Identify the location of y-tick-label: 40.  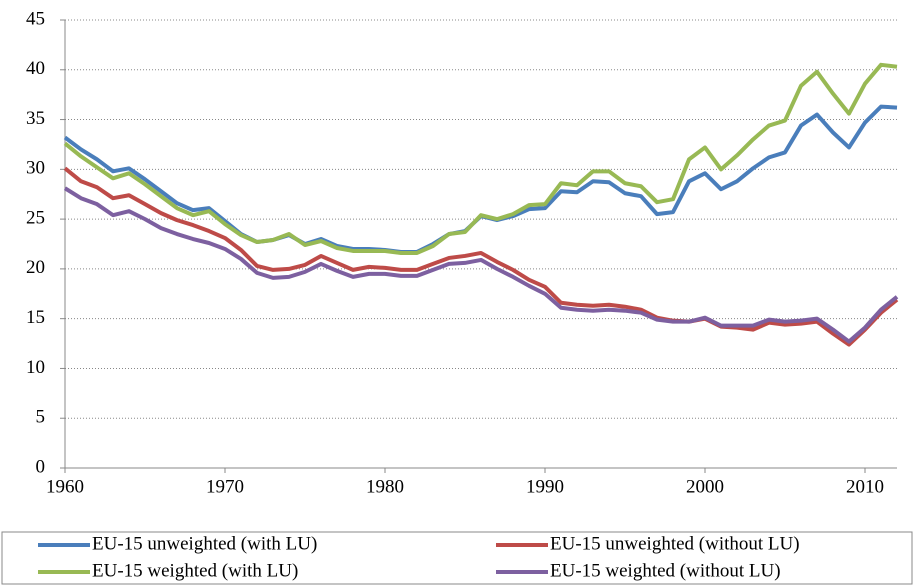
(35, 68).